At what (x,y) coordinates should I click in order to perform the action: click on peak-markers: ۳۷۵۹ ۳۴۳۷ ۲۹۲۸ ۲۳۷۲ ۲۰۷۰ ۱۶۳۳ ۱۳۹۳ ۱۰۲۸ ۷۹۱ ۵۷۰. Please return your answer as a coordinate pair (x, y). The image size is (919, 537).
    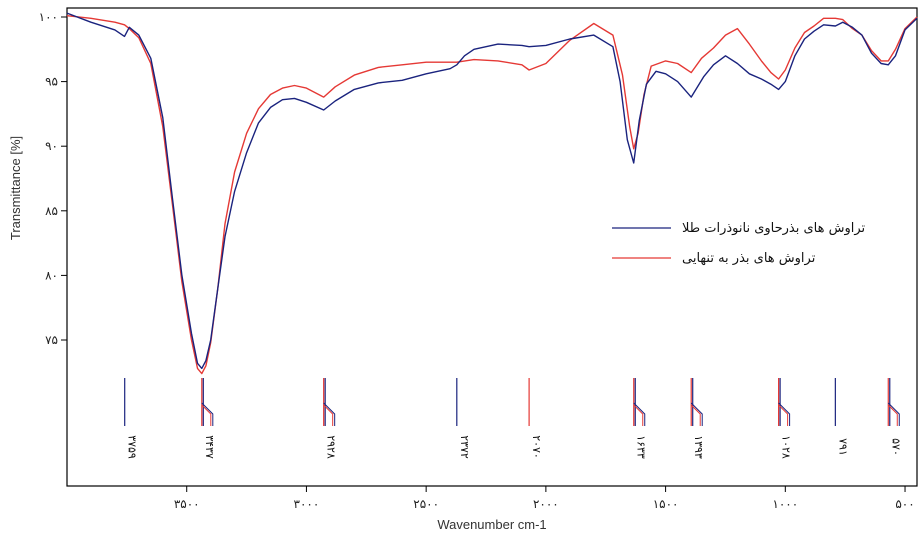
    Looking at the image, I should click on (513, 418).